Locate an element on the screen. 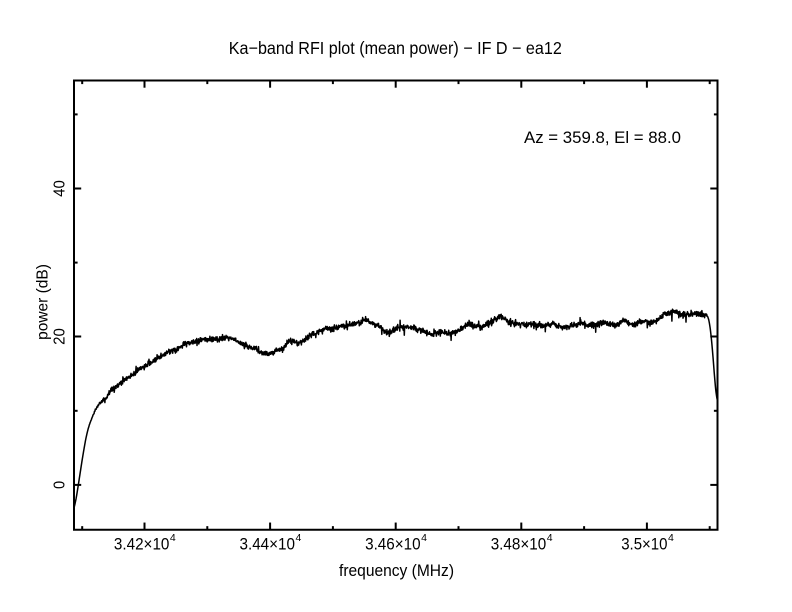 The image size is (792, 612). svg-text: 3.46×10 is located at coordinates (393, 544).